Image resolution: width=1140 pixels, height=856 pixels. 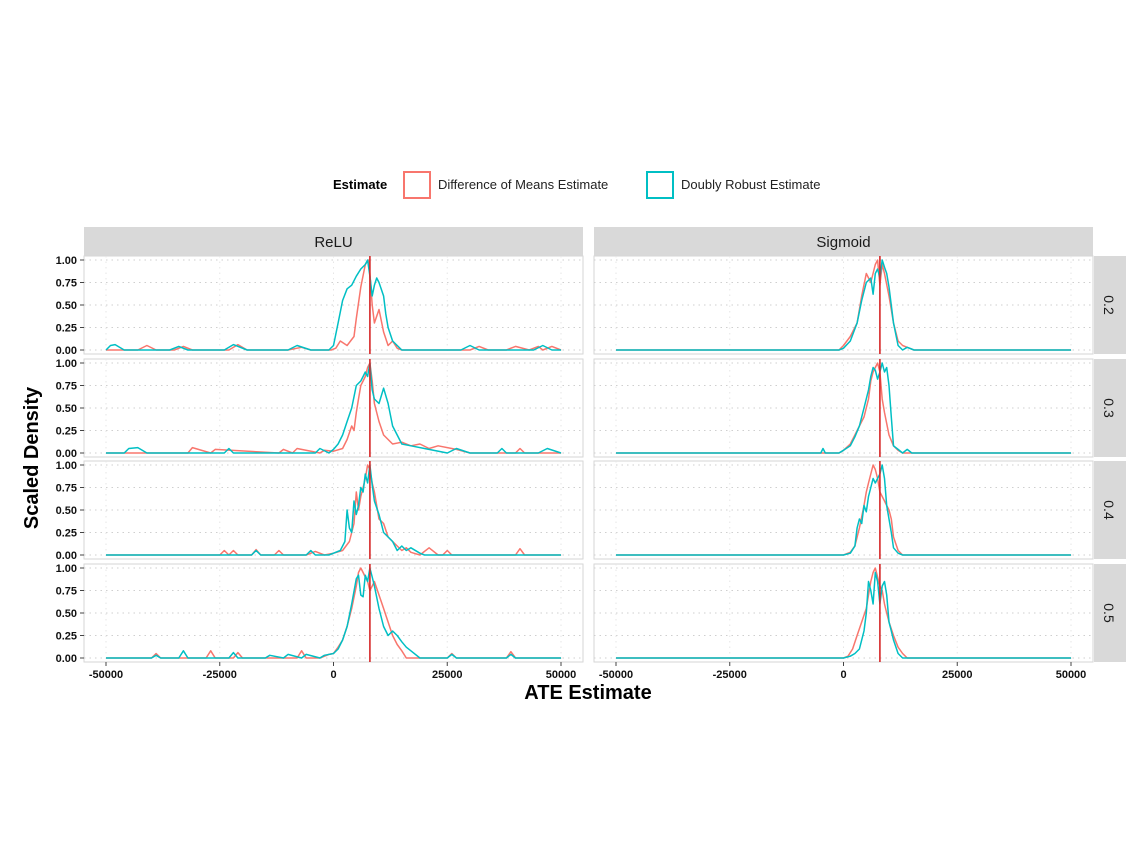 I want to click on row-strip-label: 0.3, so click(x=1109, y=408).